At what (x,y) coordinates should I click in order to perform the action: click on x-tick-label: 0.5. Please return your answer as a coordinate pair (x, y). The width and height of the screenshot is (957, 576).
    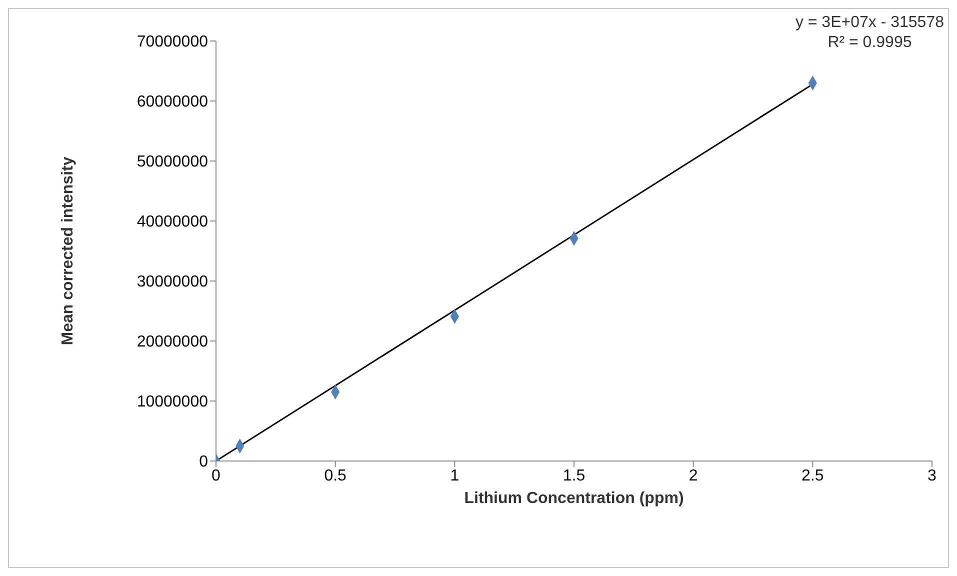
    Looking at the image, I should click on (335, 475).